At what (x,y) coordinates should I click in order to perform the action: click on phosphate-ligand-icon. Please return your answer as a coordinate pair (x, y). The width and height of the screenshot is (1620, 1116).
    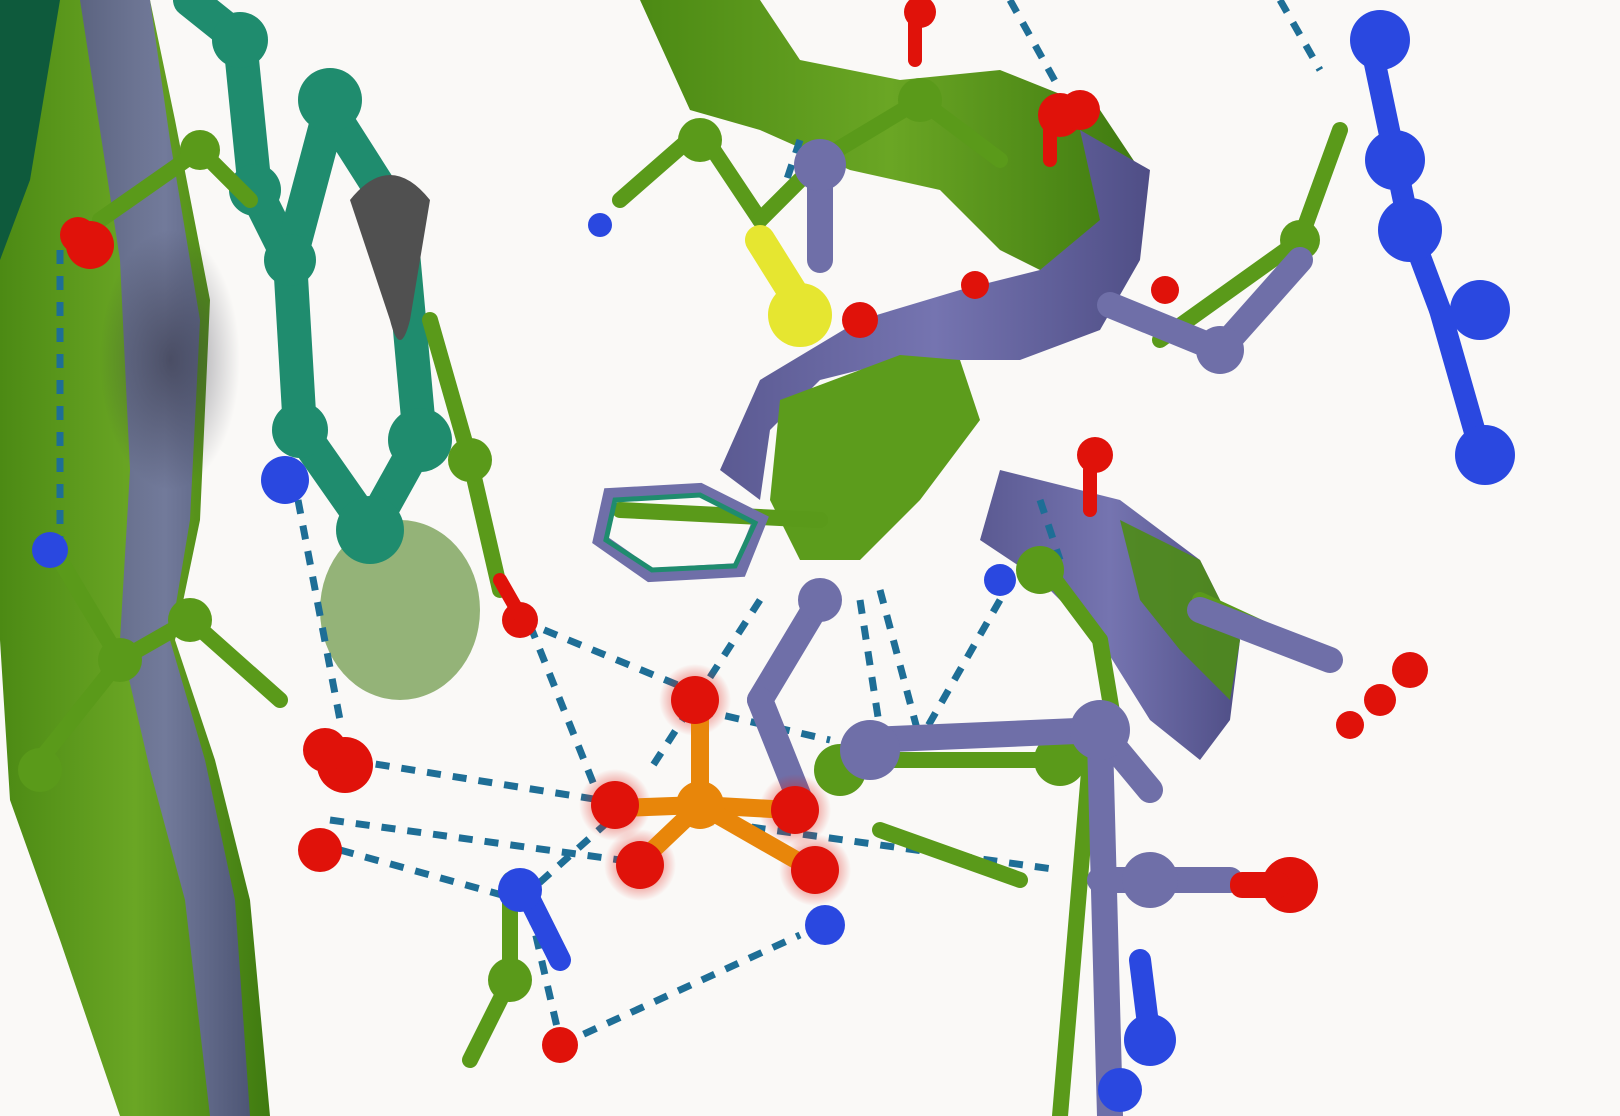
    Looking at the image, I should click on (715, 785).